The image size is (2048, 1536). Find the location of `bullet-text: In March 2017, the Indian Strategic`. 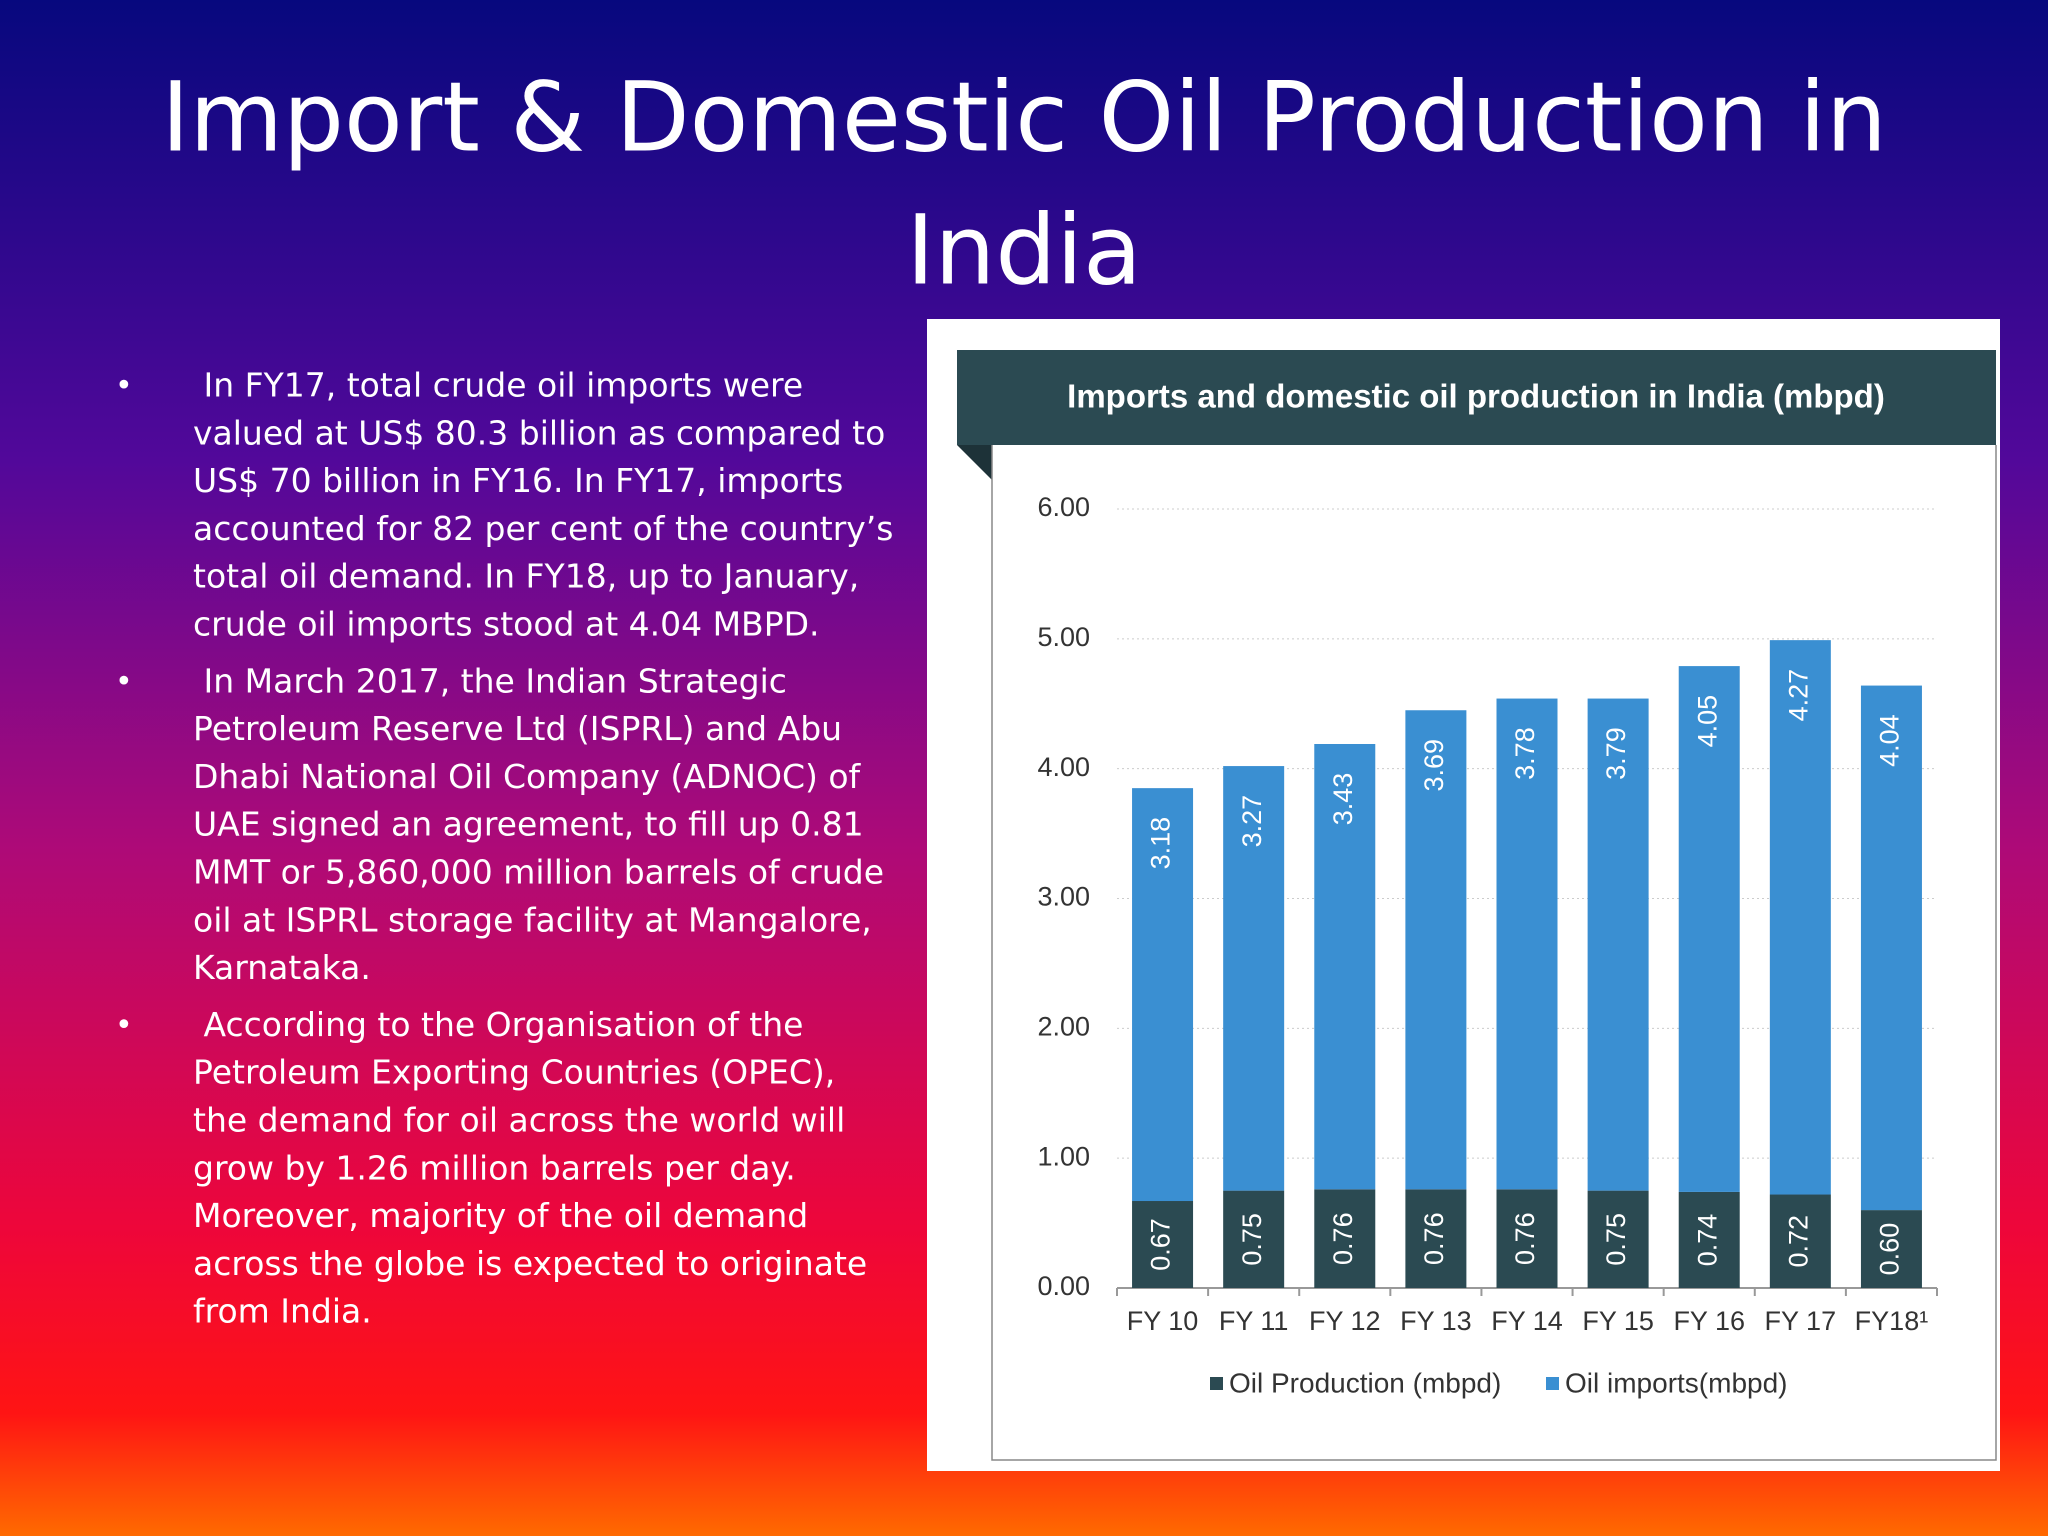

bullet-text: In March 2017, the Indian Strategic is located at coordinates (490, 680).